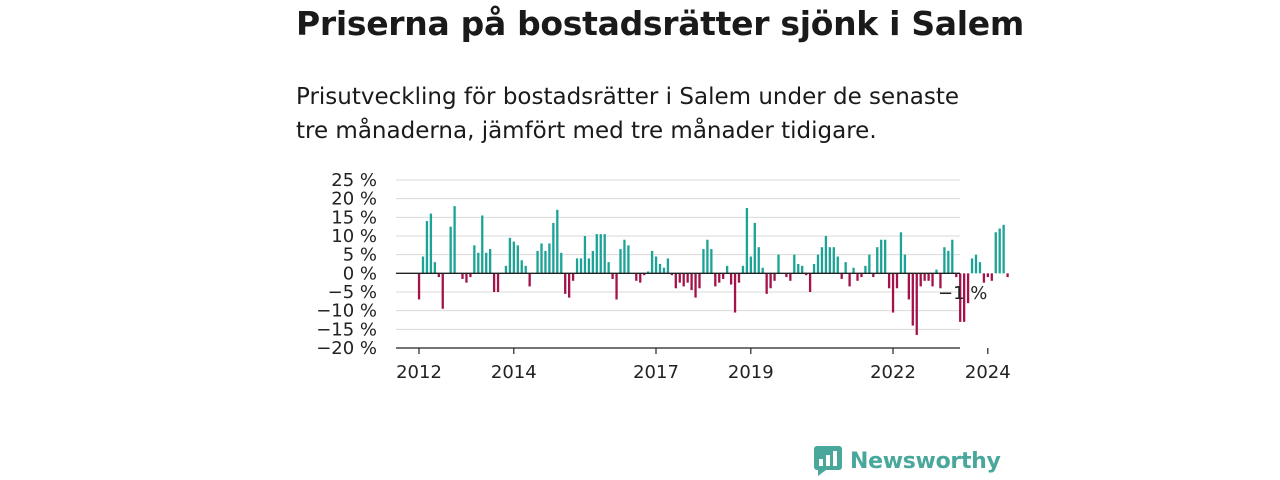  I want to click on x-tick-label: 2014, so click(514, 372).